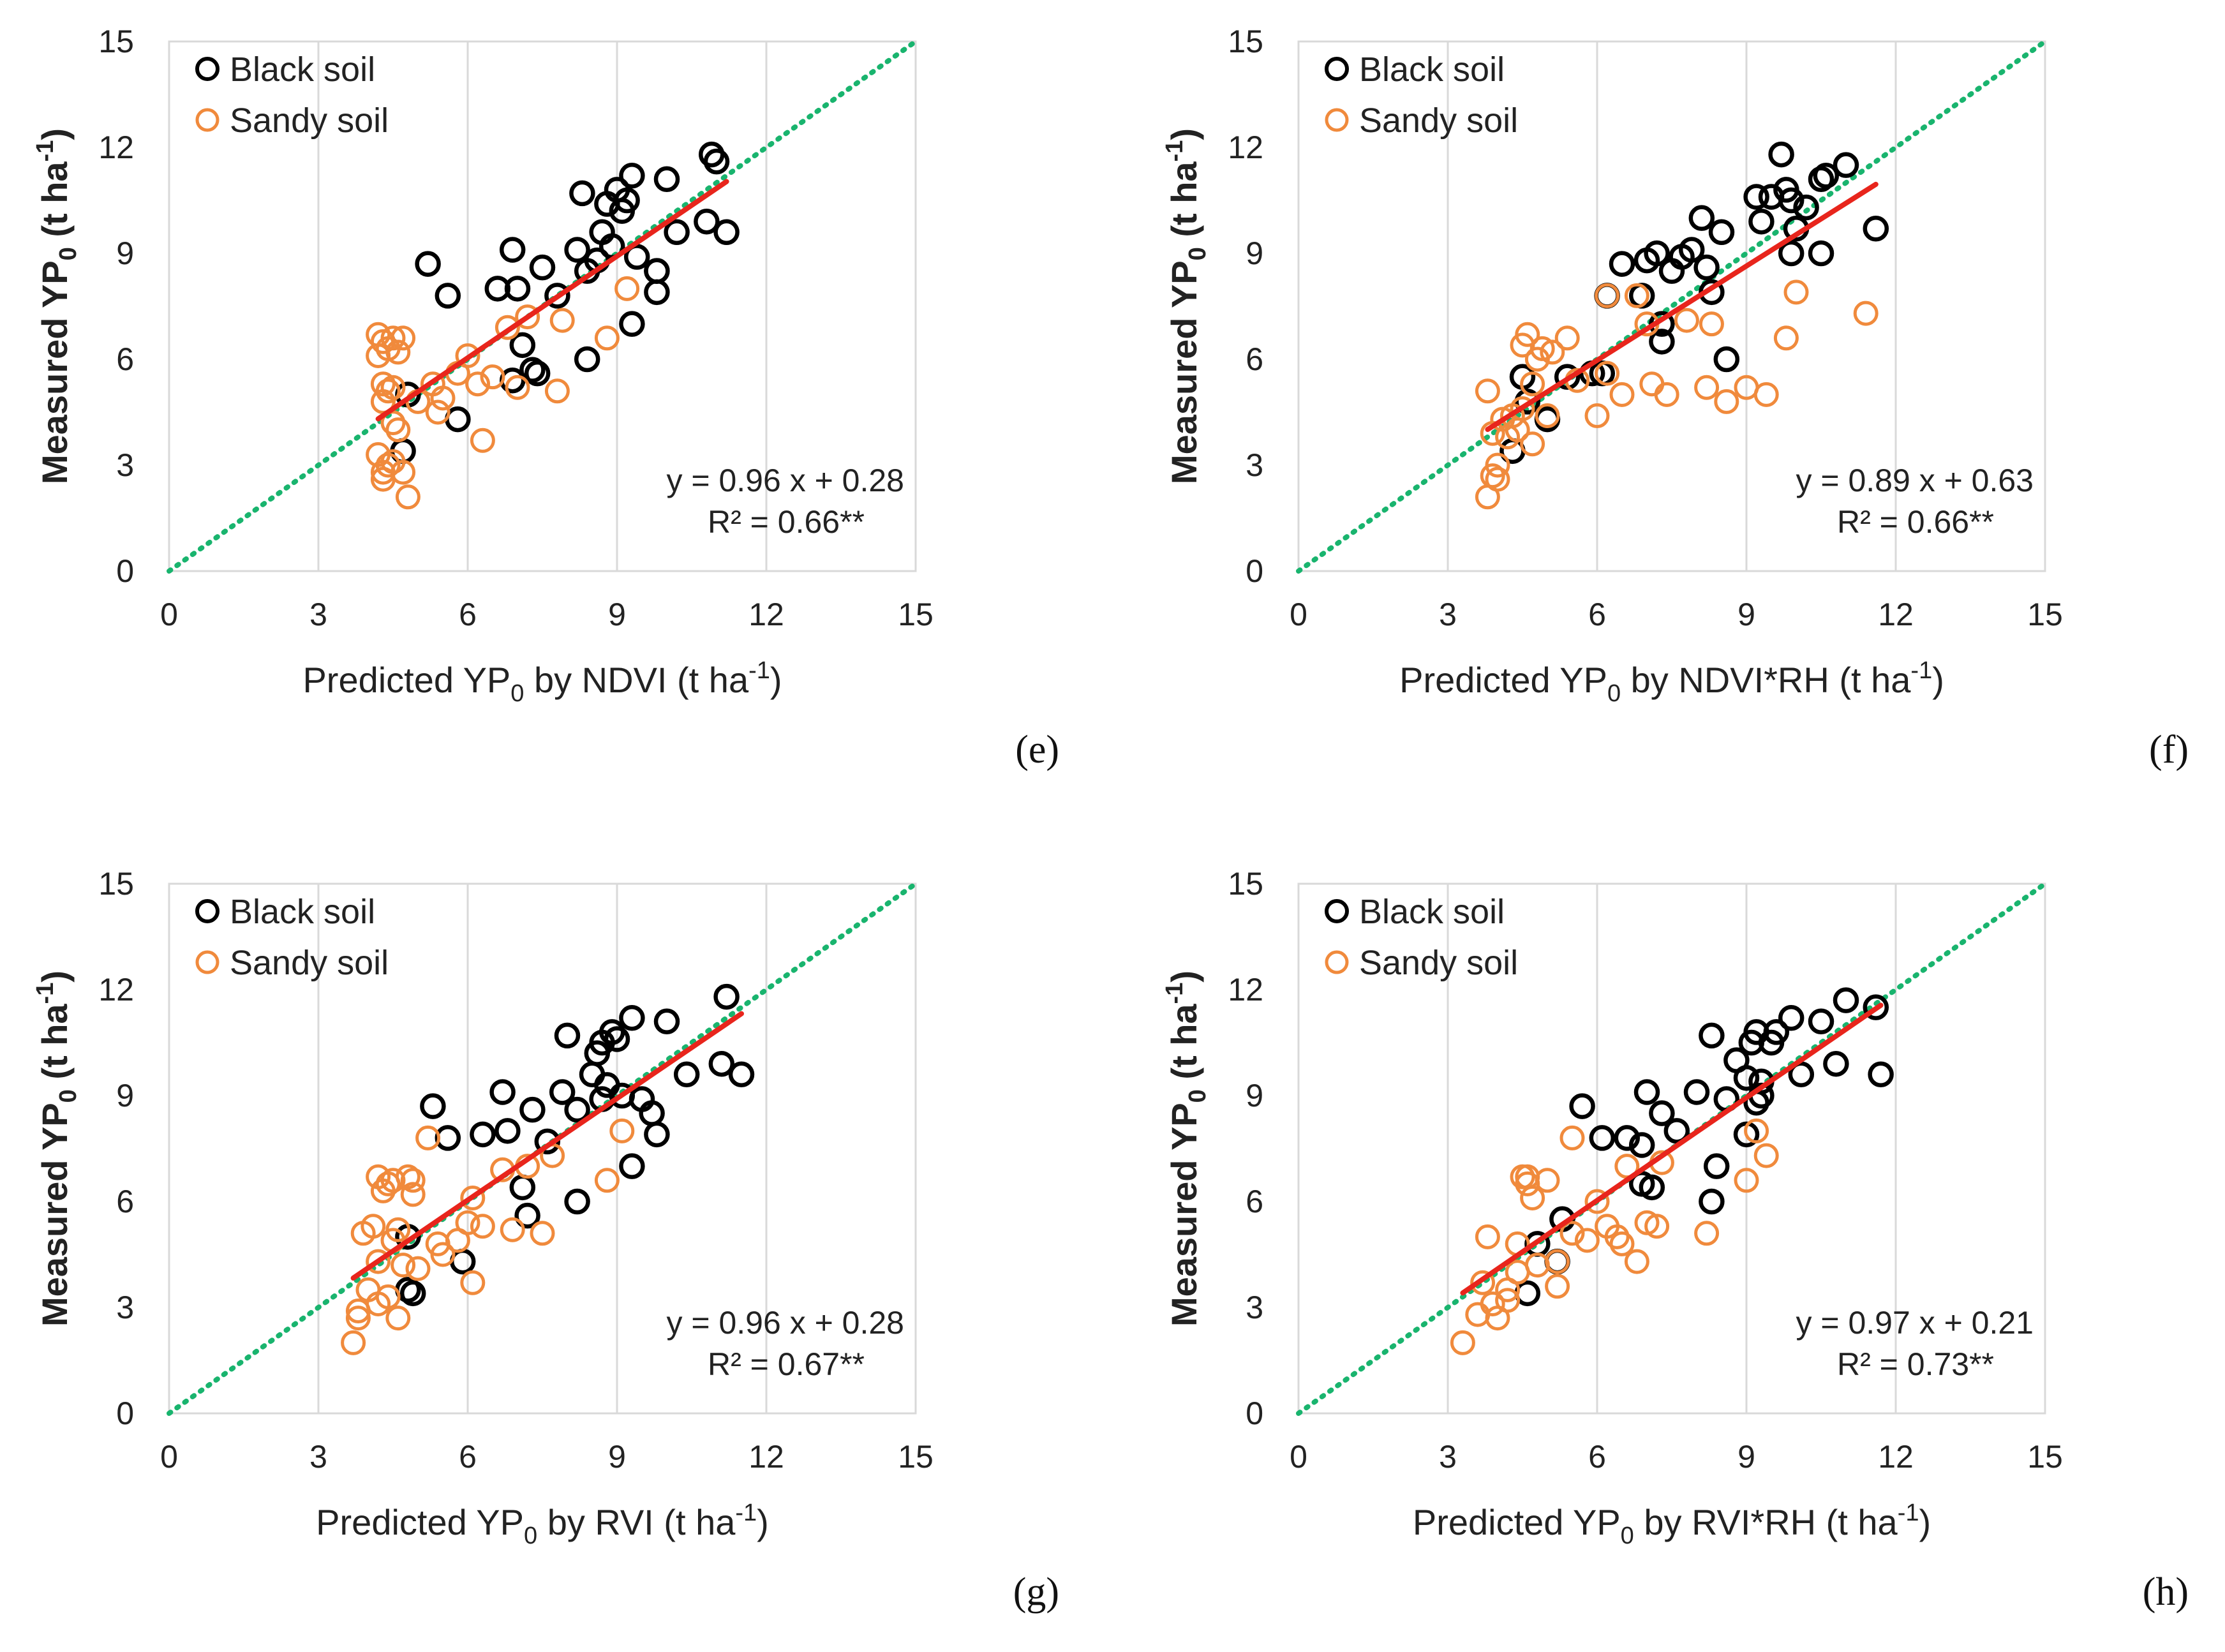 The width and height of the screenshot is (2225, 1652). Describe the element at coordinates (1254, 1413) in the screenshot. I see `y-tick-label: 0` at that location.